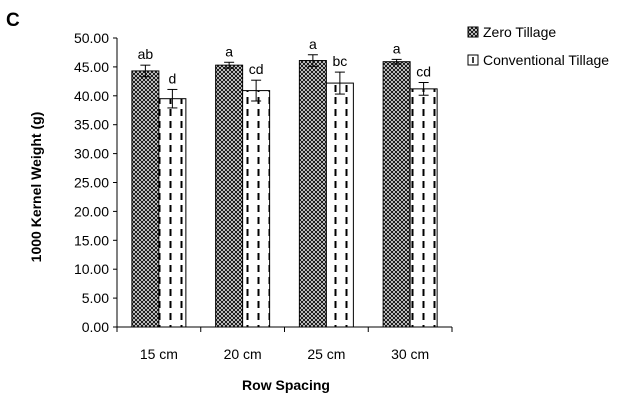 Image resolution: width=636 pixels, height=398 pixels. What do you see at coordinates (286, 385) in the screenshot?
I see `x-axis-label: Row Spacing` at bounding box center [286, 385].